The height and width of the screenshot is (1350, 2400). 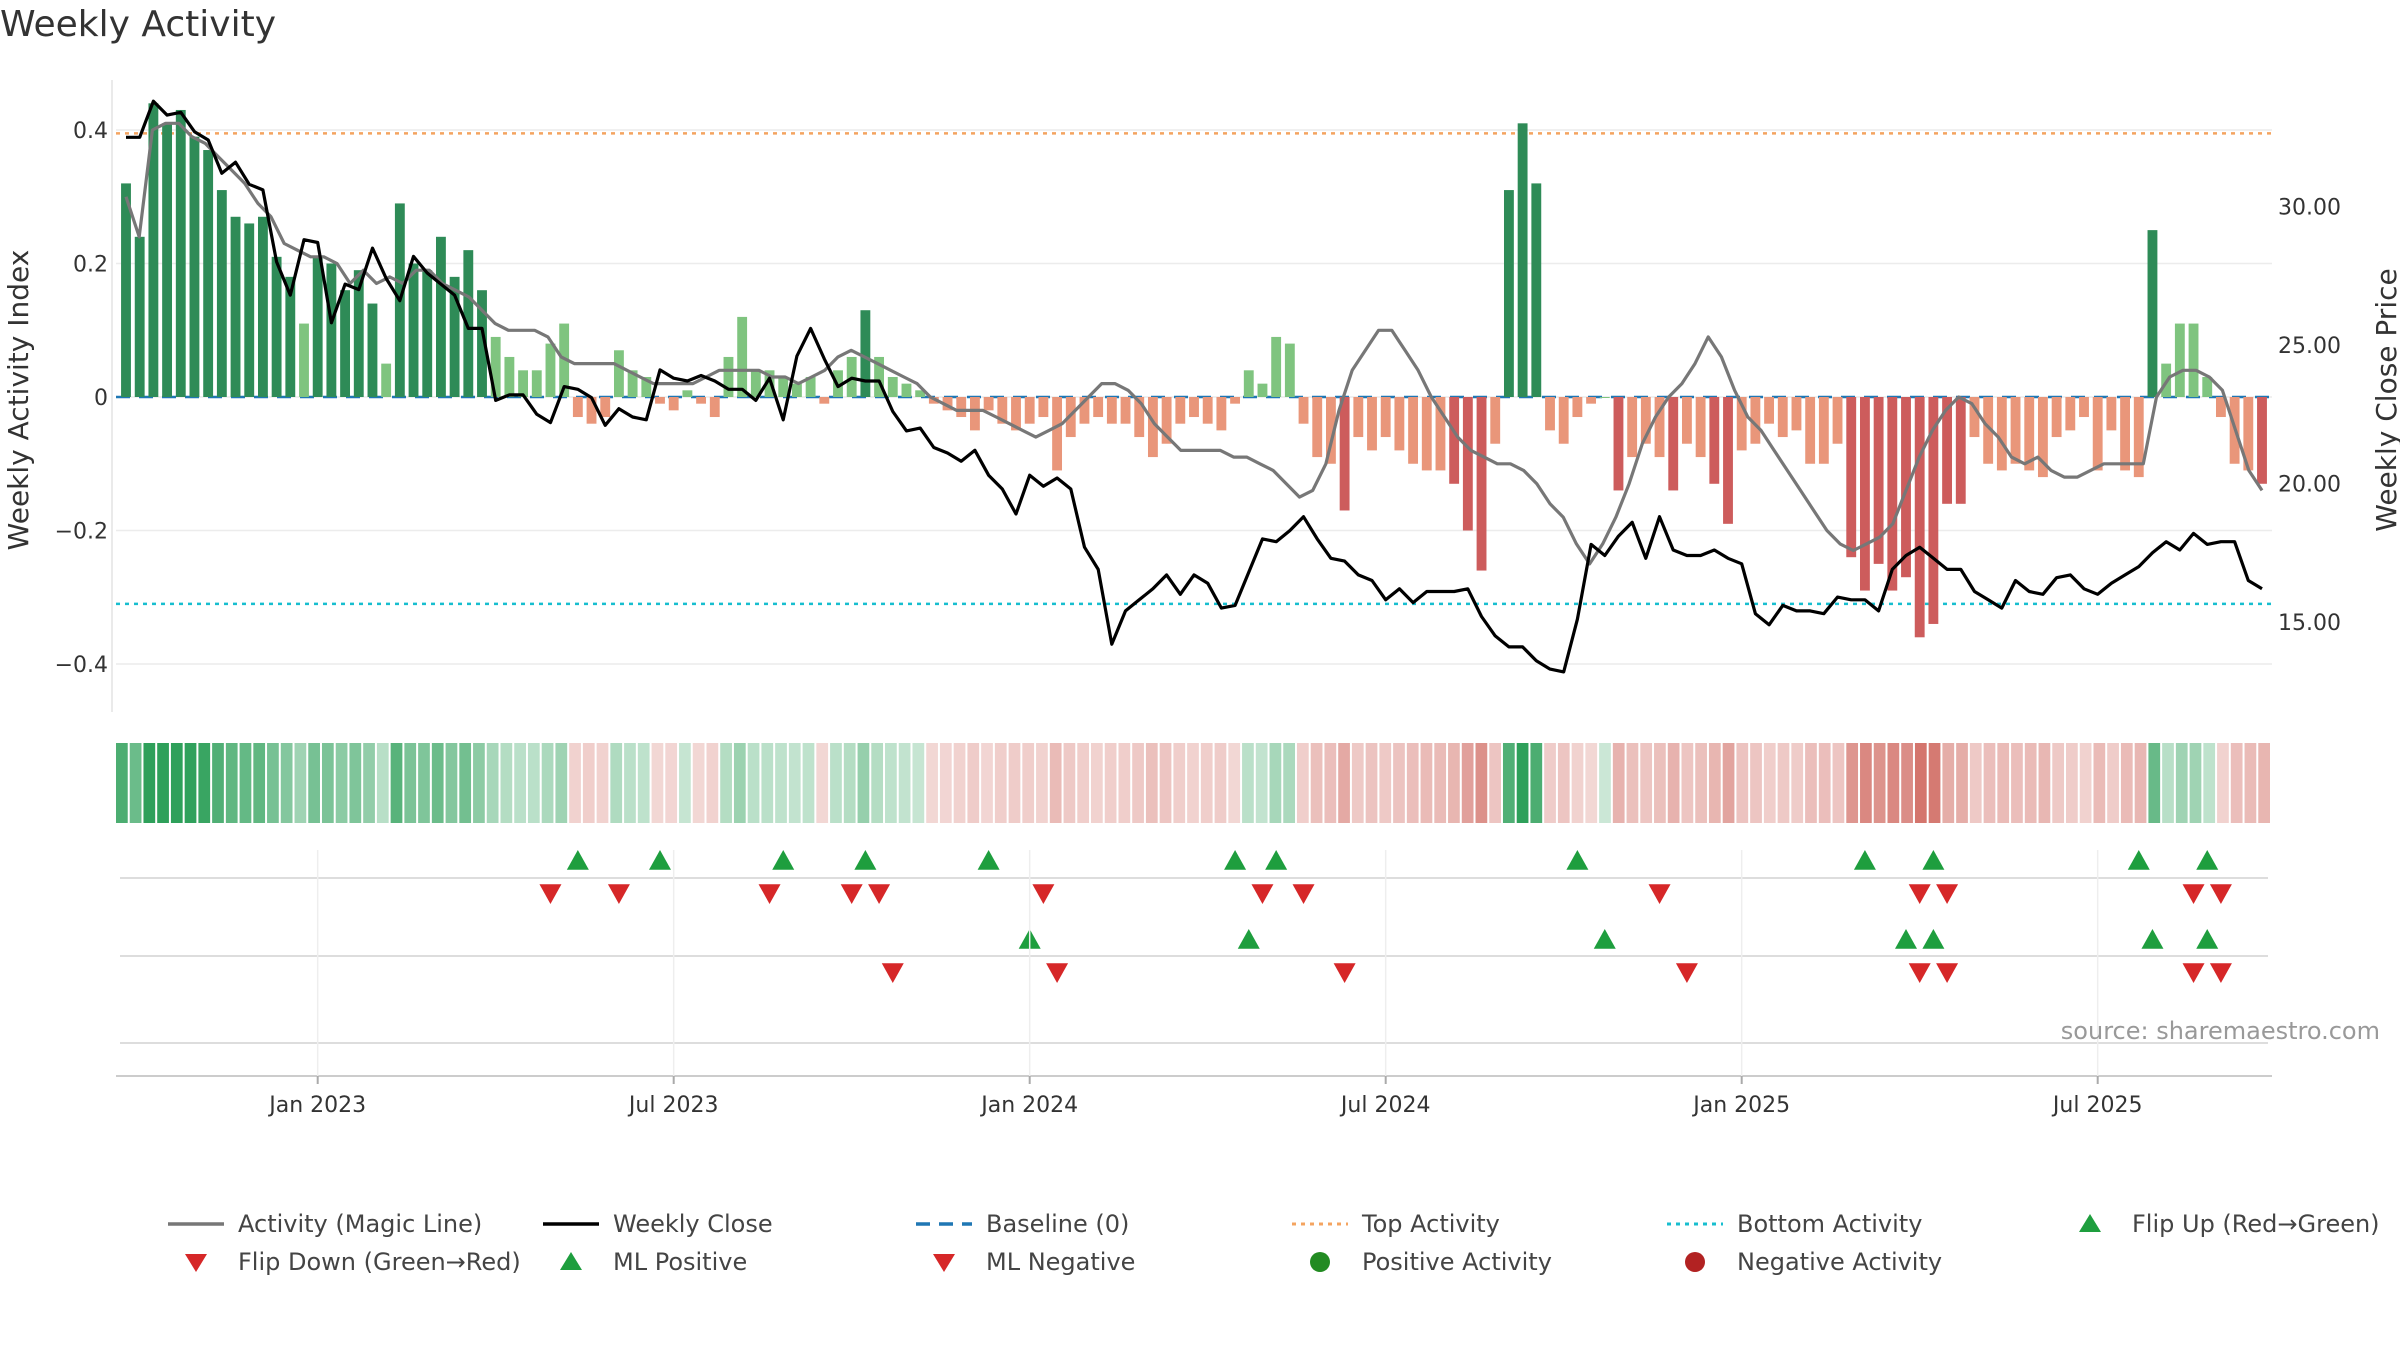 I want to click on x-tick-label: Jul 2023, so click(x=673, y=1105).